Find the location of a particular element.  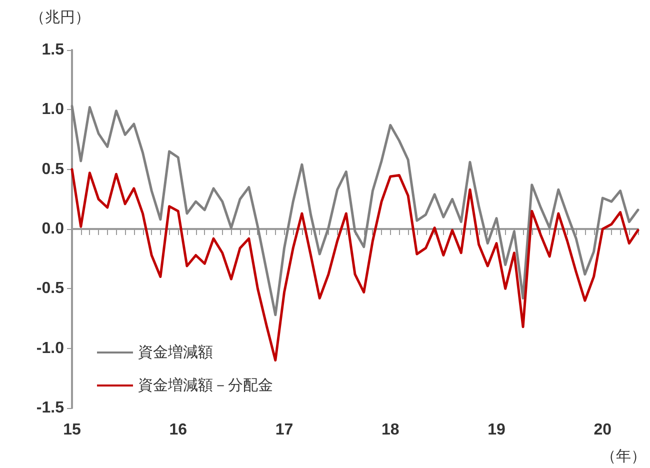

y-tick-label: 1.5 is located at coordinates (53, 50).